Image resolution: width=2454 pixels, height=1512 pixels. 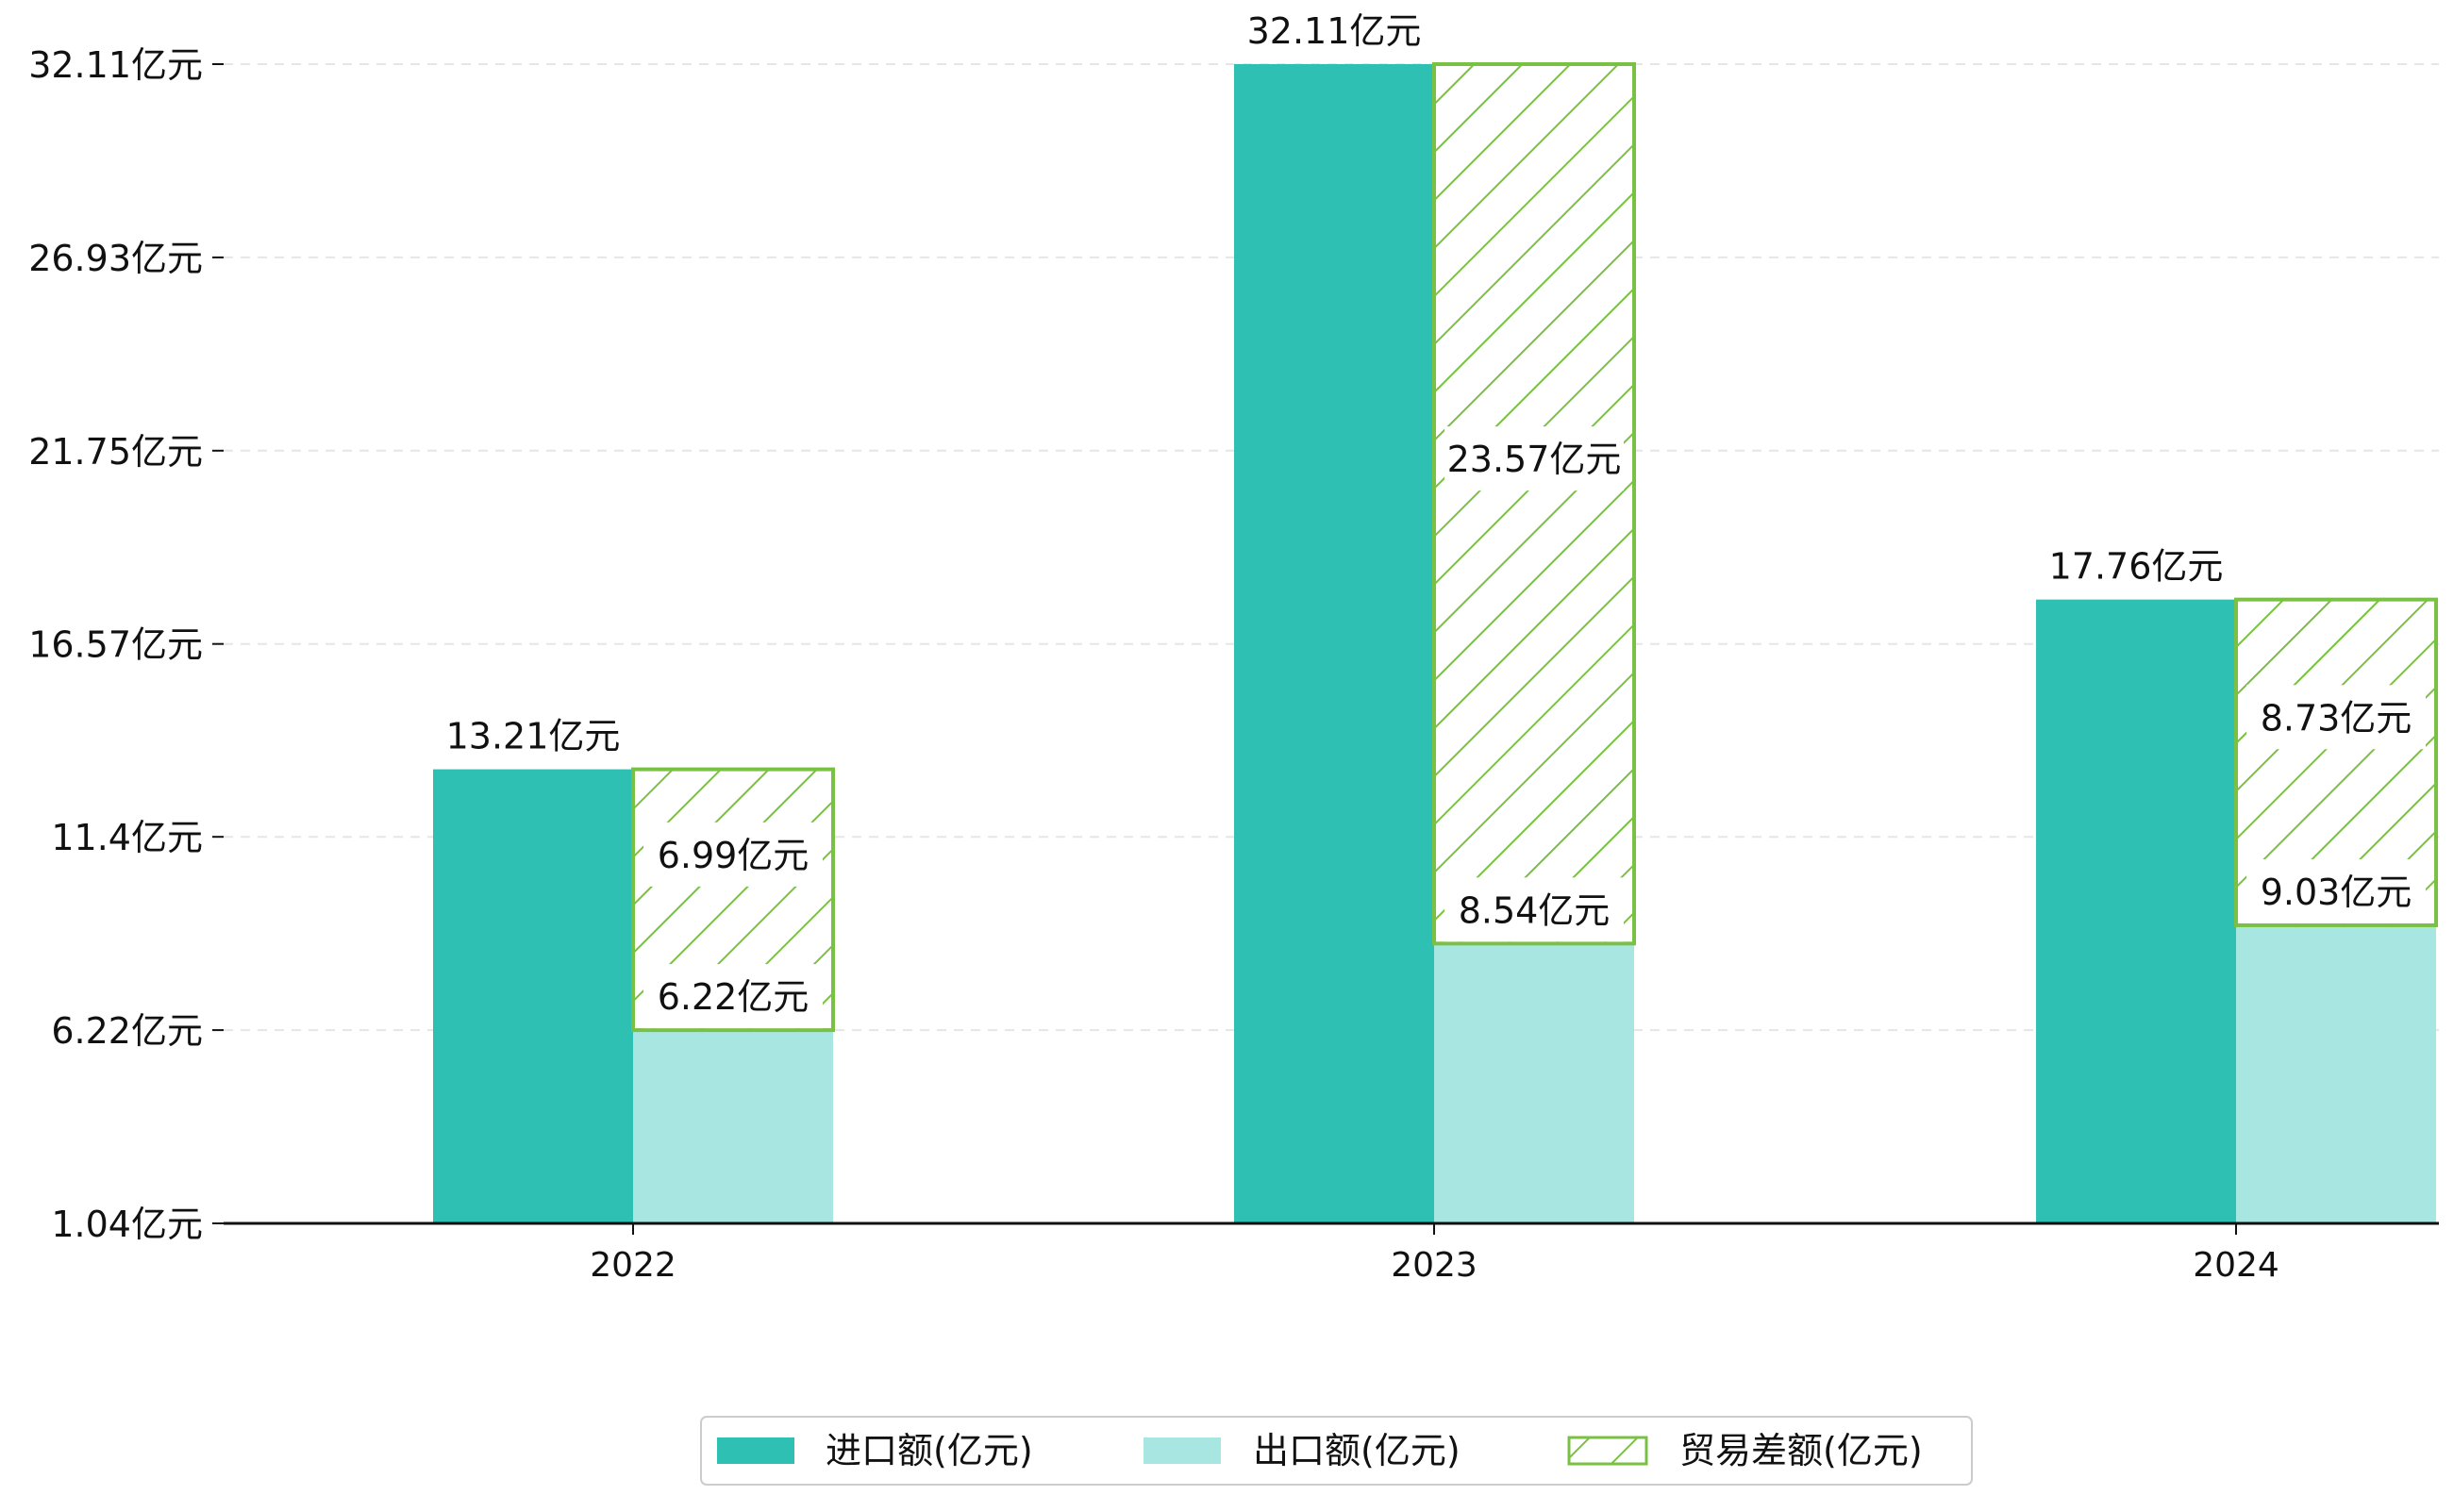 I want to click on data-label-export: 6.22亿元, so click(x=734, y=997).